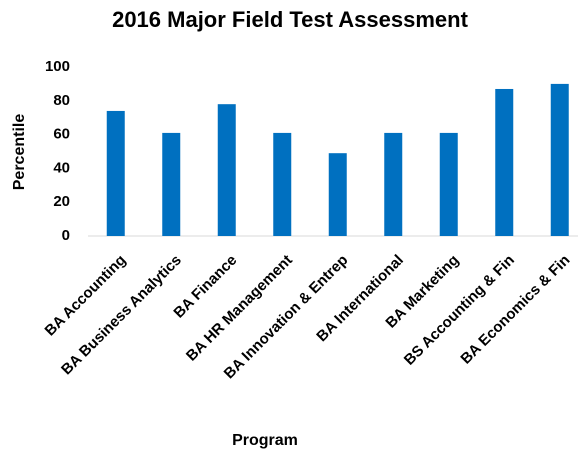 This screenshot has width=582, height=457. I want to click on y-tick-label: 80, so click(61, 100).